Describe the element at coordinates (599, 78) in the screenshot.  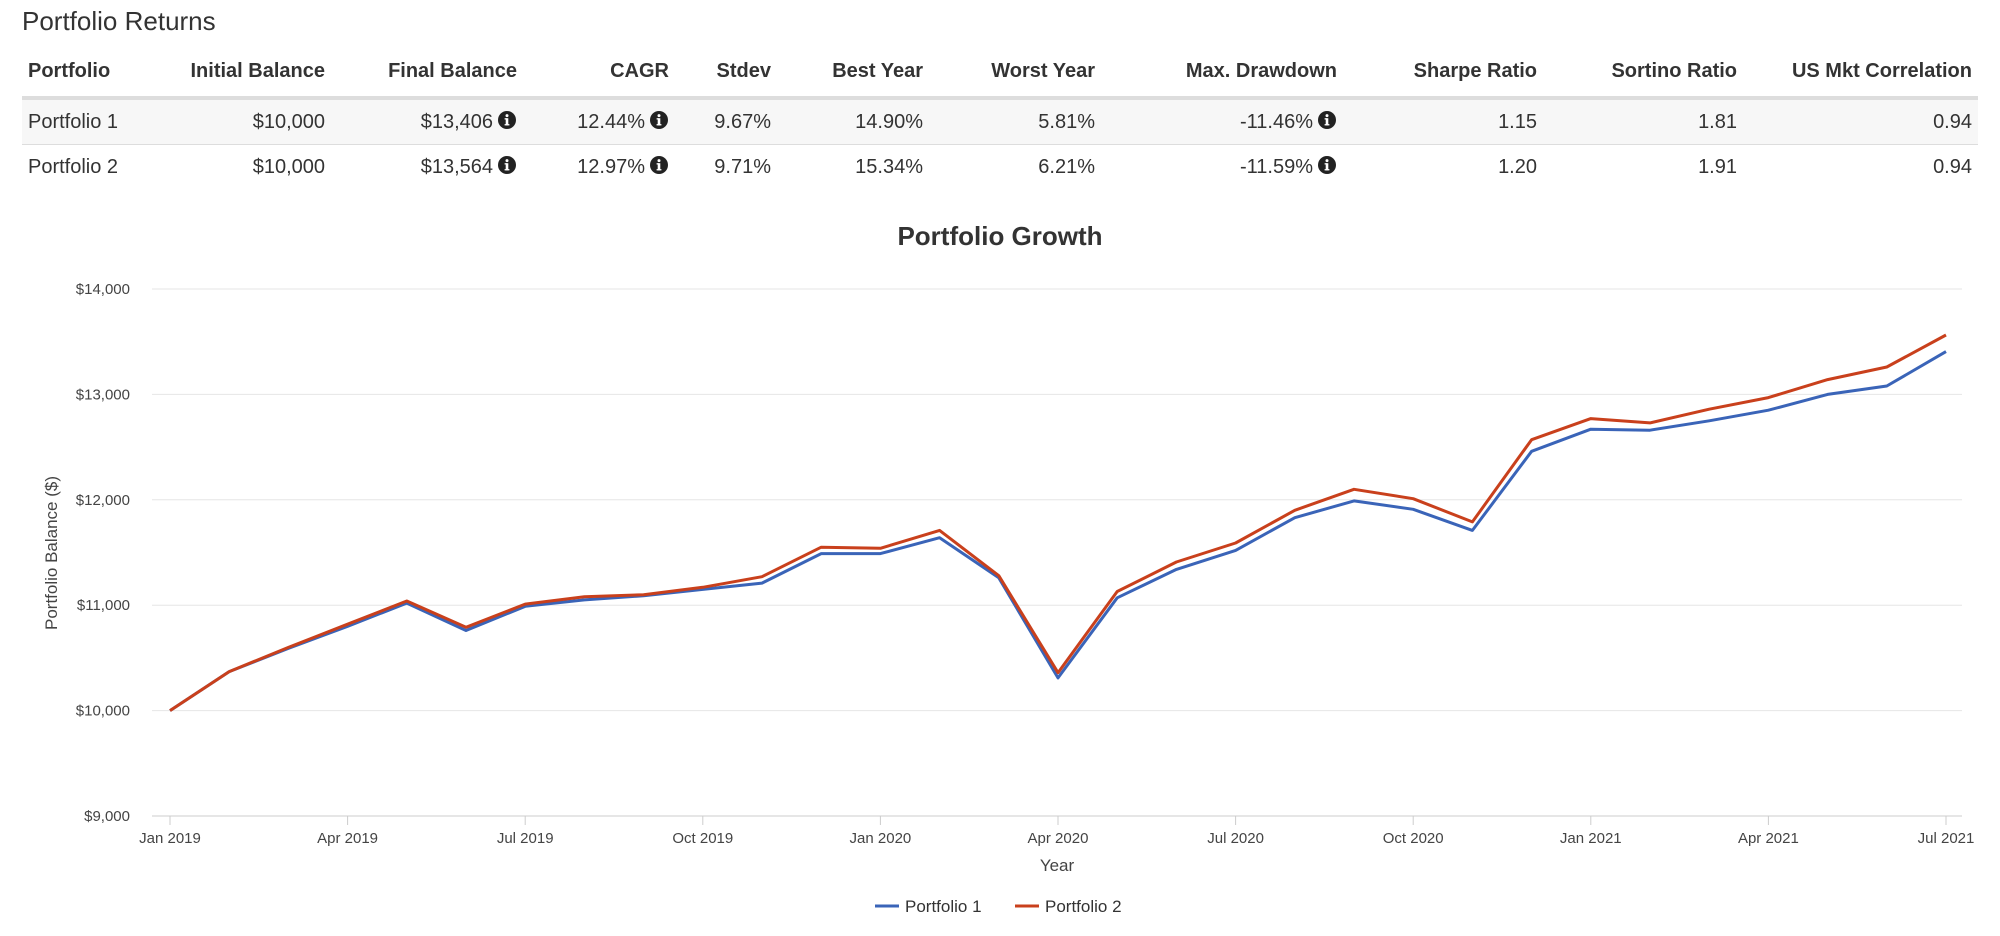
I see `column-header: CAGR` at that location.